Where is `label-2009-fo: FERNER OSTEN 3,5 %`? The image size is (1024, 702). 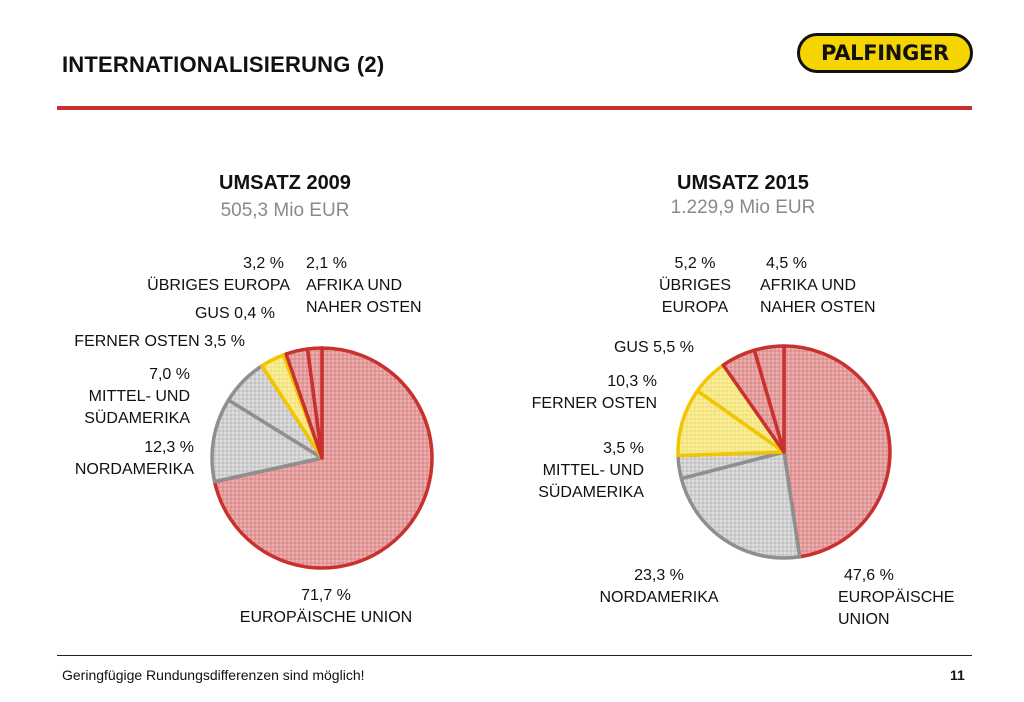
label-2009-fo: FERNER OSTEN 3,5 % is located at coordinates (159, 341).